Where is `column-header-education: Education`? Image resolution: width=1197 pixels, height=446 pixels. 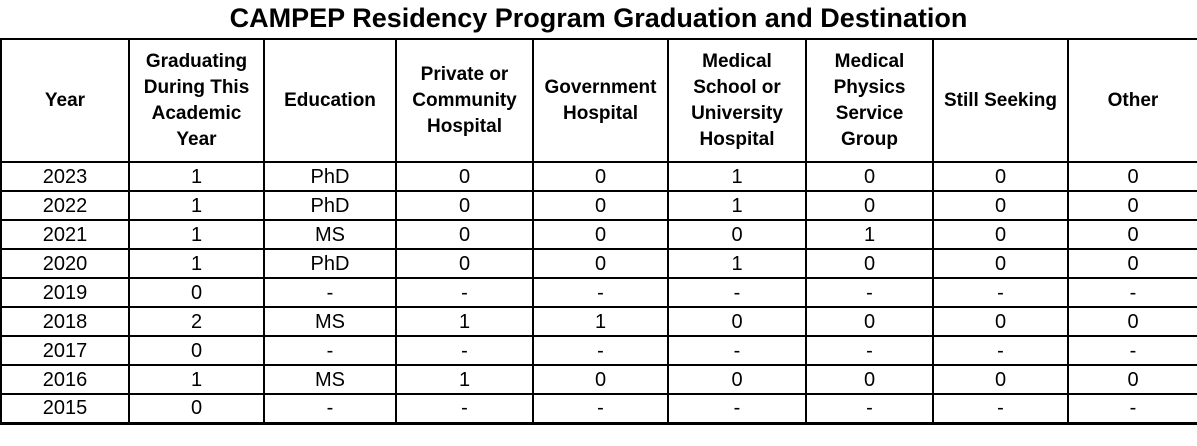 column-header-education: Education is located at coordinates (330, 100).